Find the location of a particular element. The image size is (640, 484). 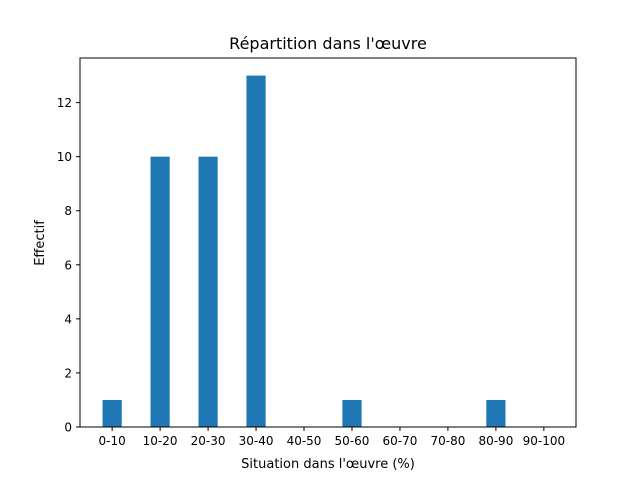

y-tick-label: 12 is located at coordinates (64, 103).